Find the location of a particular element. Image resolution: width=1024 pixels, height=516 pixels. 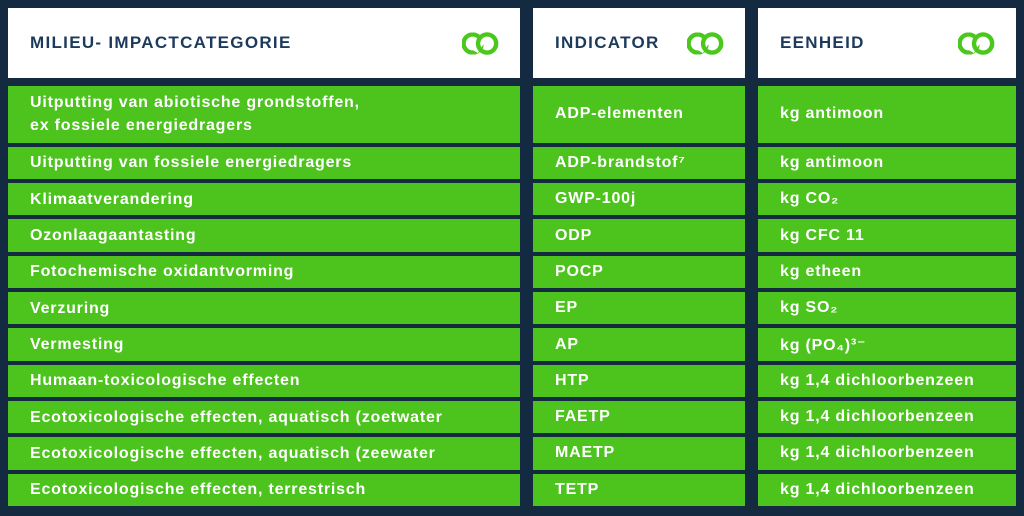

category-cell: Klimaatverandering is located at coordinates (264, 199).